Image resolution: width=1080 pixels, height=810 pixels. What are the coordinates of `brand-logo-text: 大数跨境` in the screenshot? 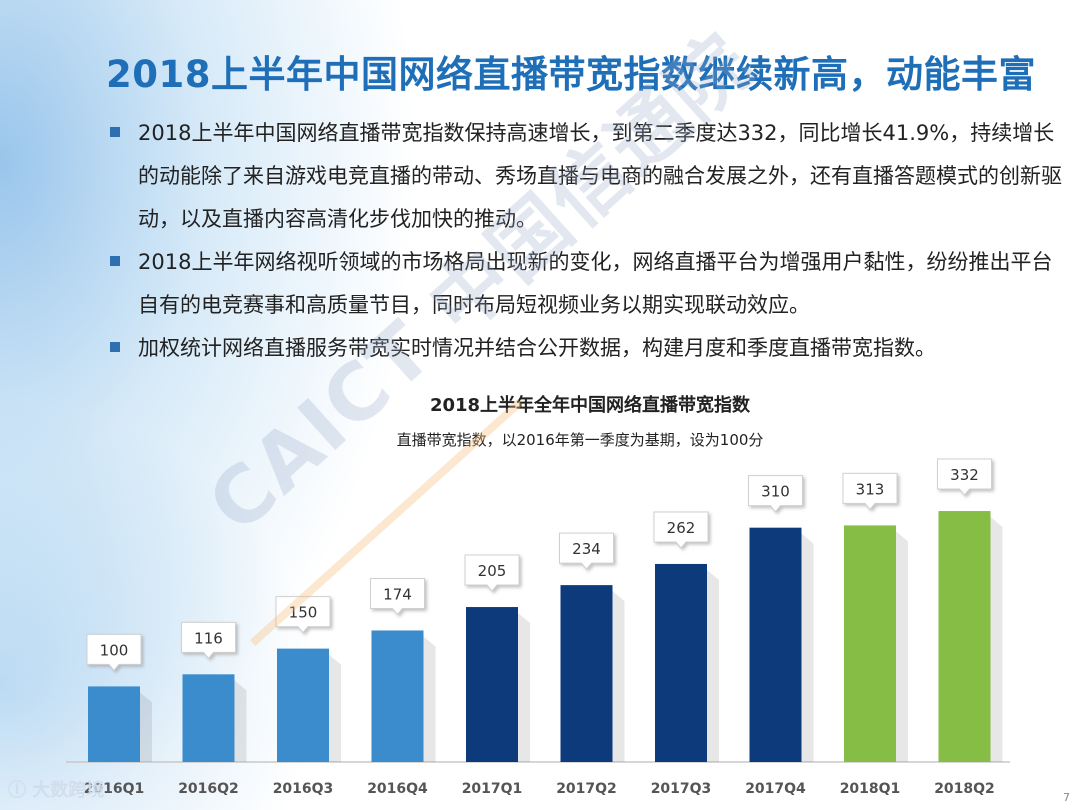 It's located at (68, 790).